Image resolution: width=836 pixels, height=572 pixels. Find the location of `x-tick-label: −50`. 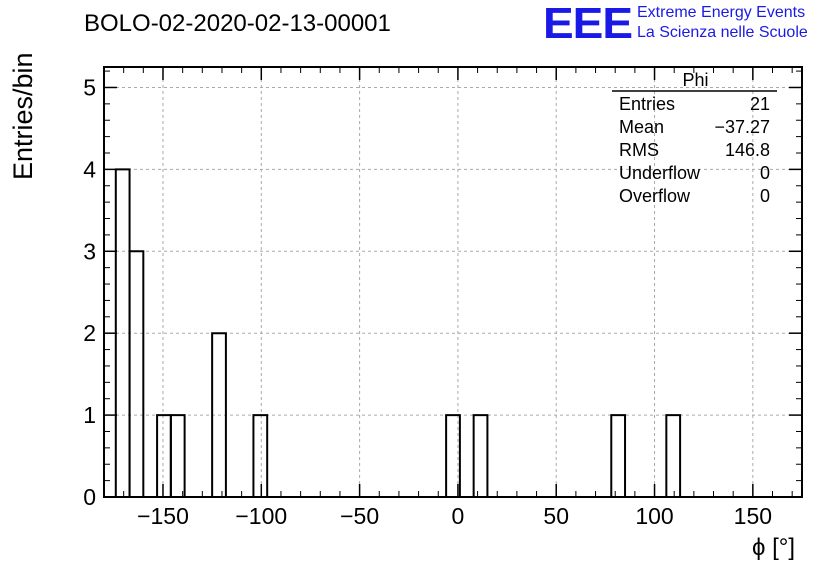

x-tick-label: −50 is located at coordinates (359, 516).